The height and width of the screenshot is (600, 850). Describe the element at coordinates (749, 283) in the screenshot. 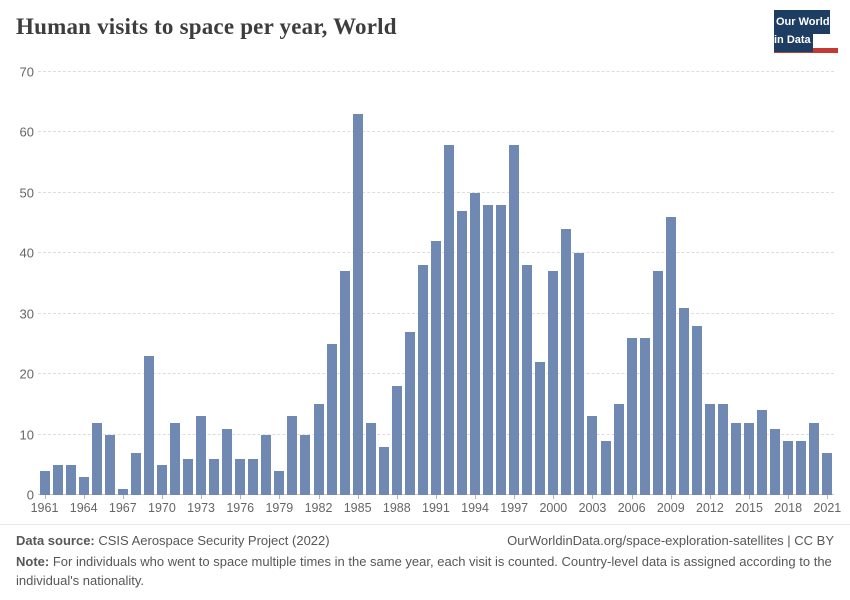

I see `bar-slot-2015` at that location.